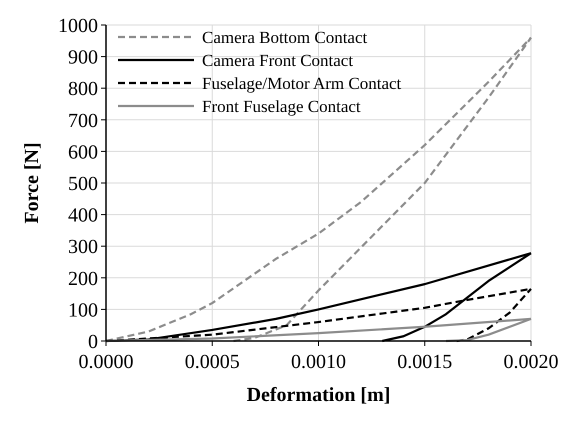 The image size is (571, 421). I want to click on y-tick-label: 1000, so click(78, 26).